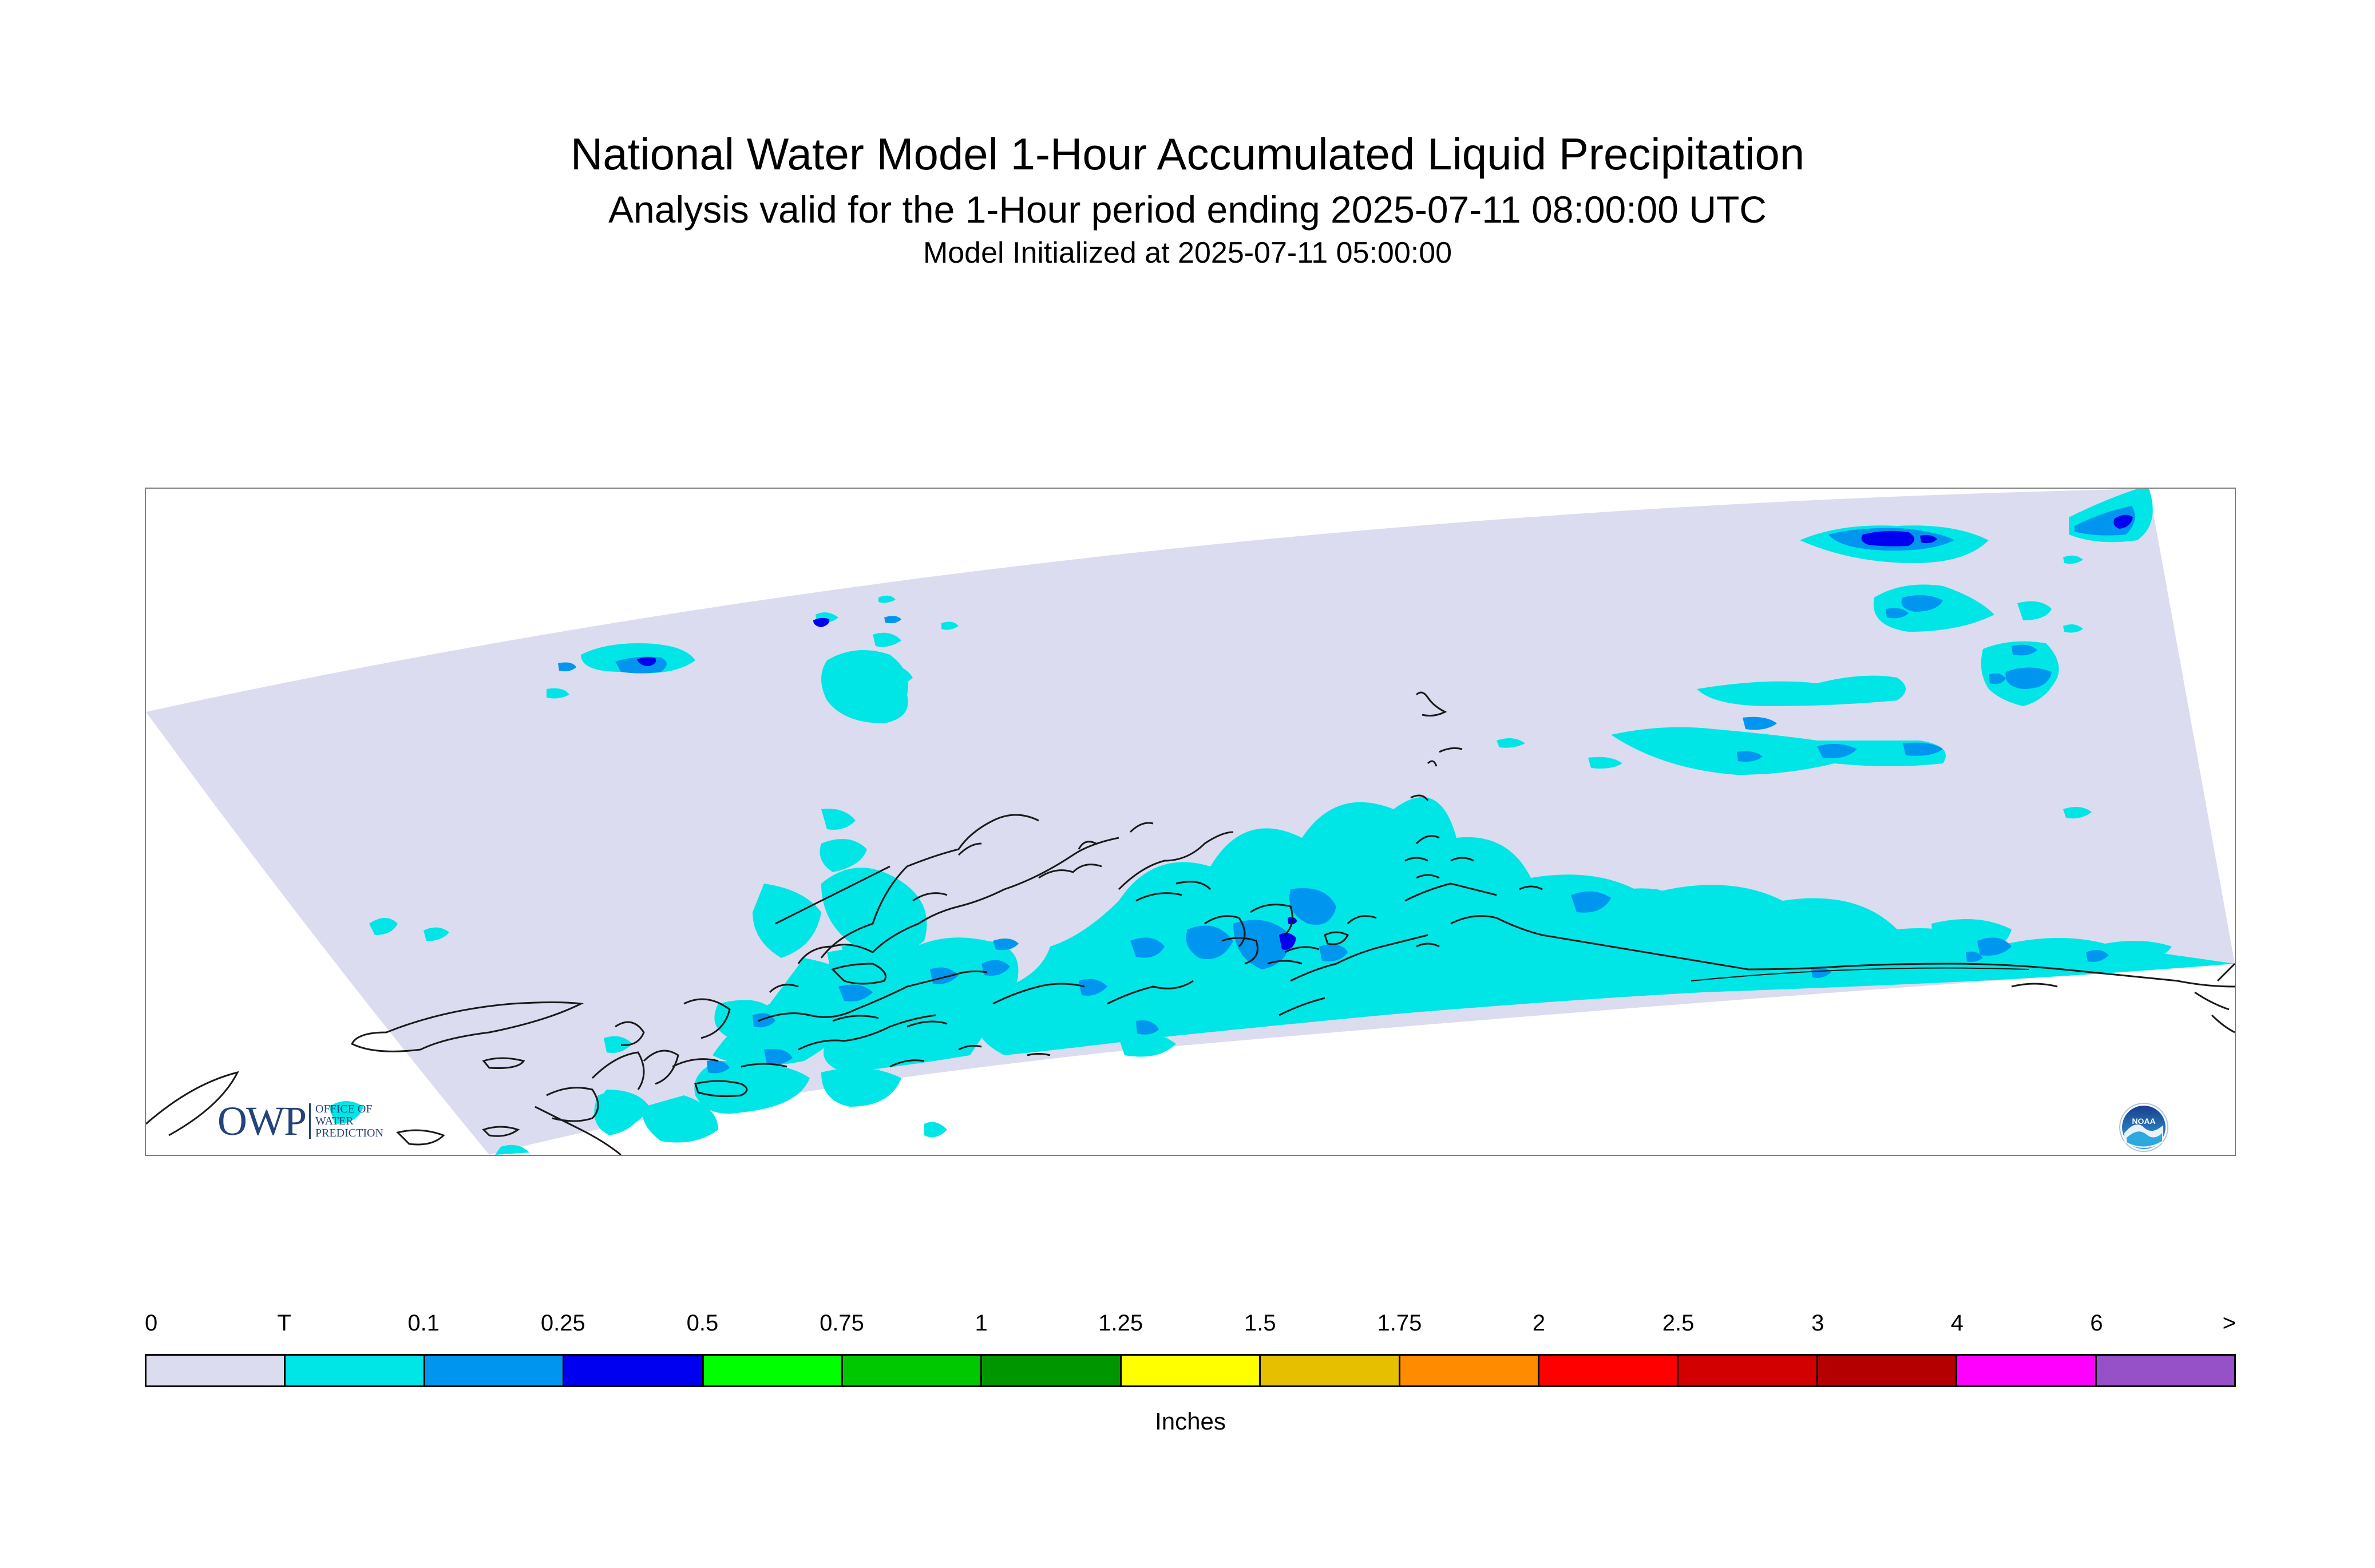  I want to click on legend-tick-label: T, so click(284, 1323).